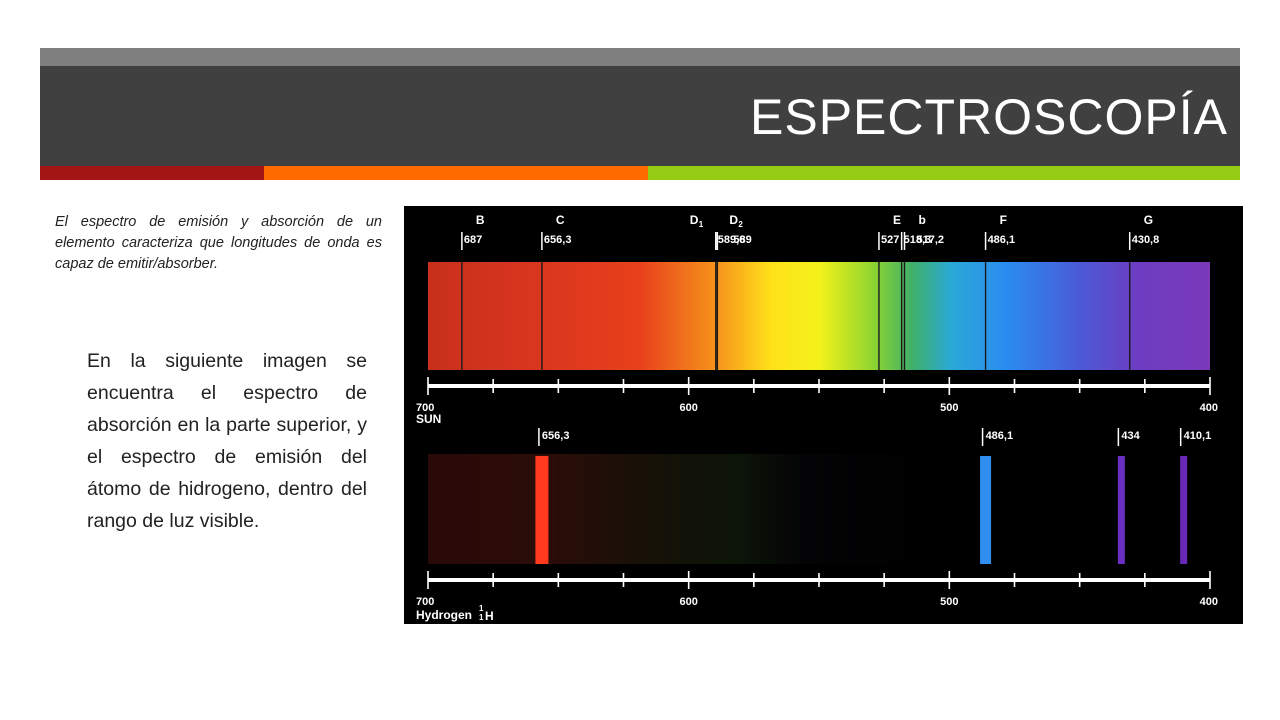  Describe the element at coordinates (1000, 436) in the screenshot. I see `hydrogen-line-value: 486,1` at that location.